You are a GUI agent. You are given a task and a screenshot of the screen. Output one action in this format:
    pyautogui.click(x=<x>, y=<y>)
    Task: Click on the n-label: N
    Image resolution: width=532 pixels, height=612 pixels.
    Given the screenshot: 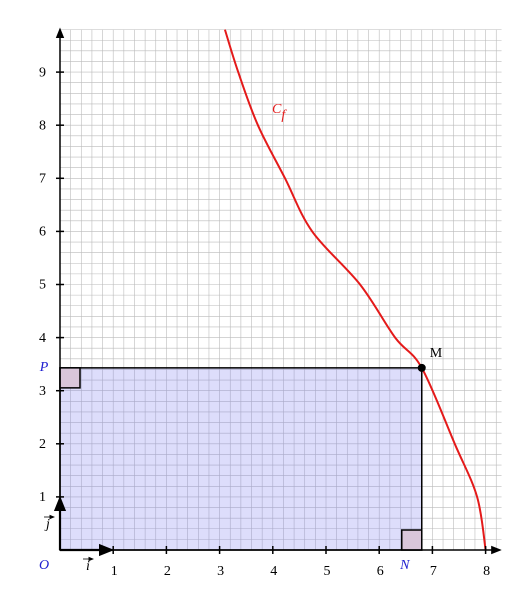 What is the action you would take?
    pyautogui.click(x=404, y=565)
    